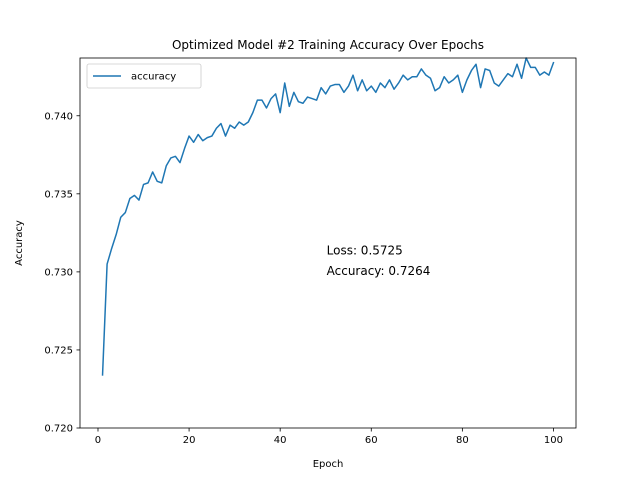 This screenshot has height=480, width=640. I want to click on y-axis-label: Accuracy, so click(19, 243).